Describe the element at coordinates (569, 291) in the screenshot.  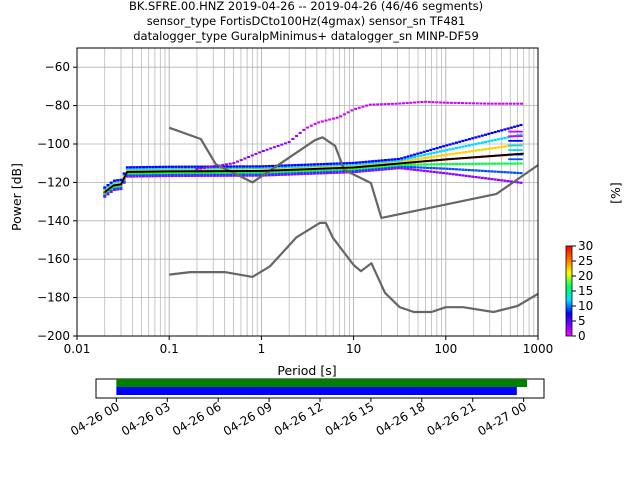
I see `colorbar-gradient` at that location.